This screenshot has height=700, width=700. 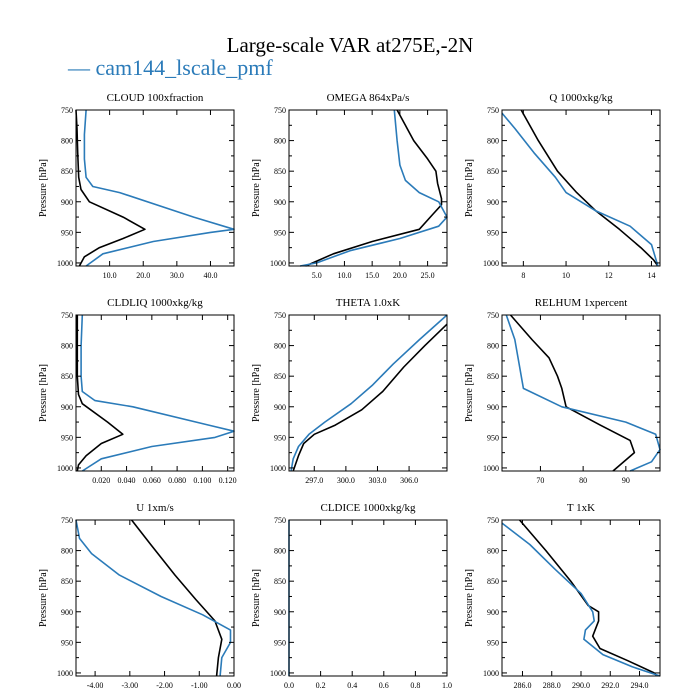 What do you see at coordinates (289, 685) in the screenshot?
I see `x-tick-label: 0.0` at bounding box center [289, 685].